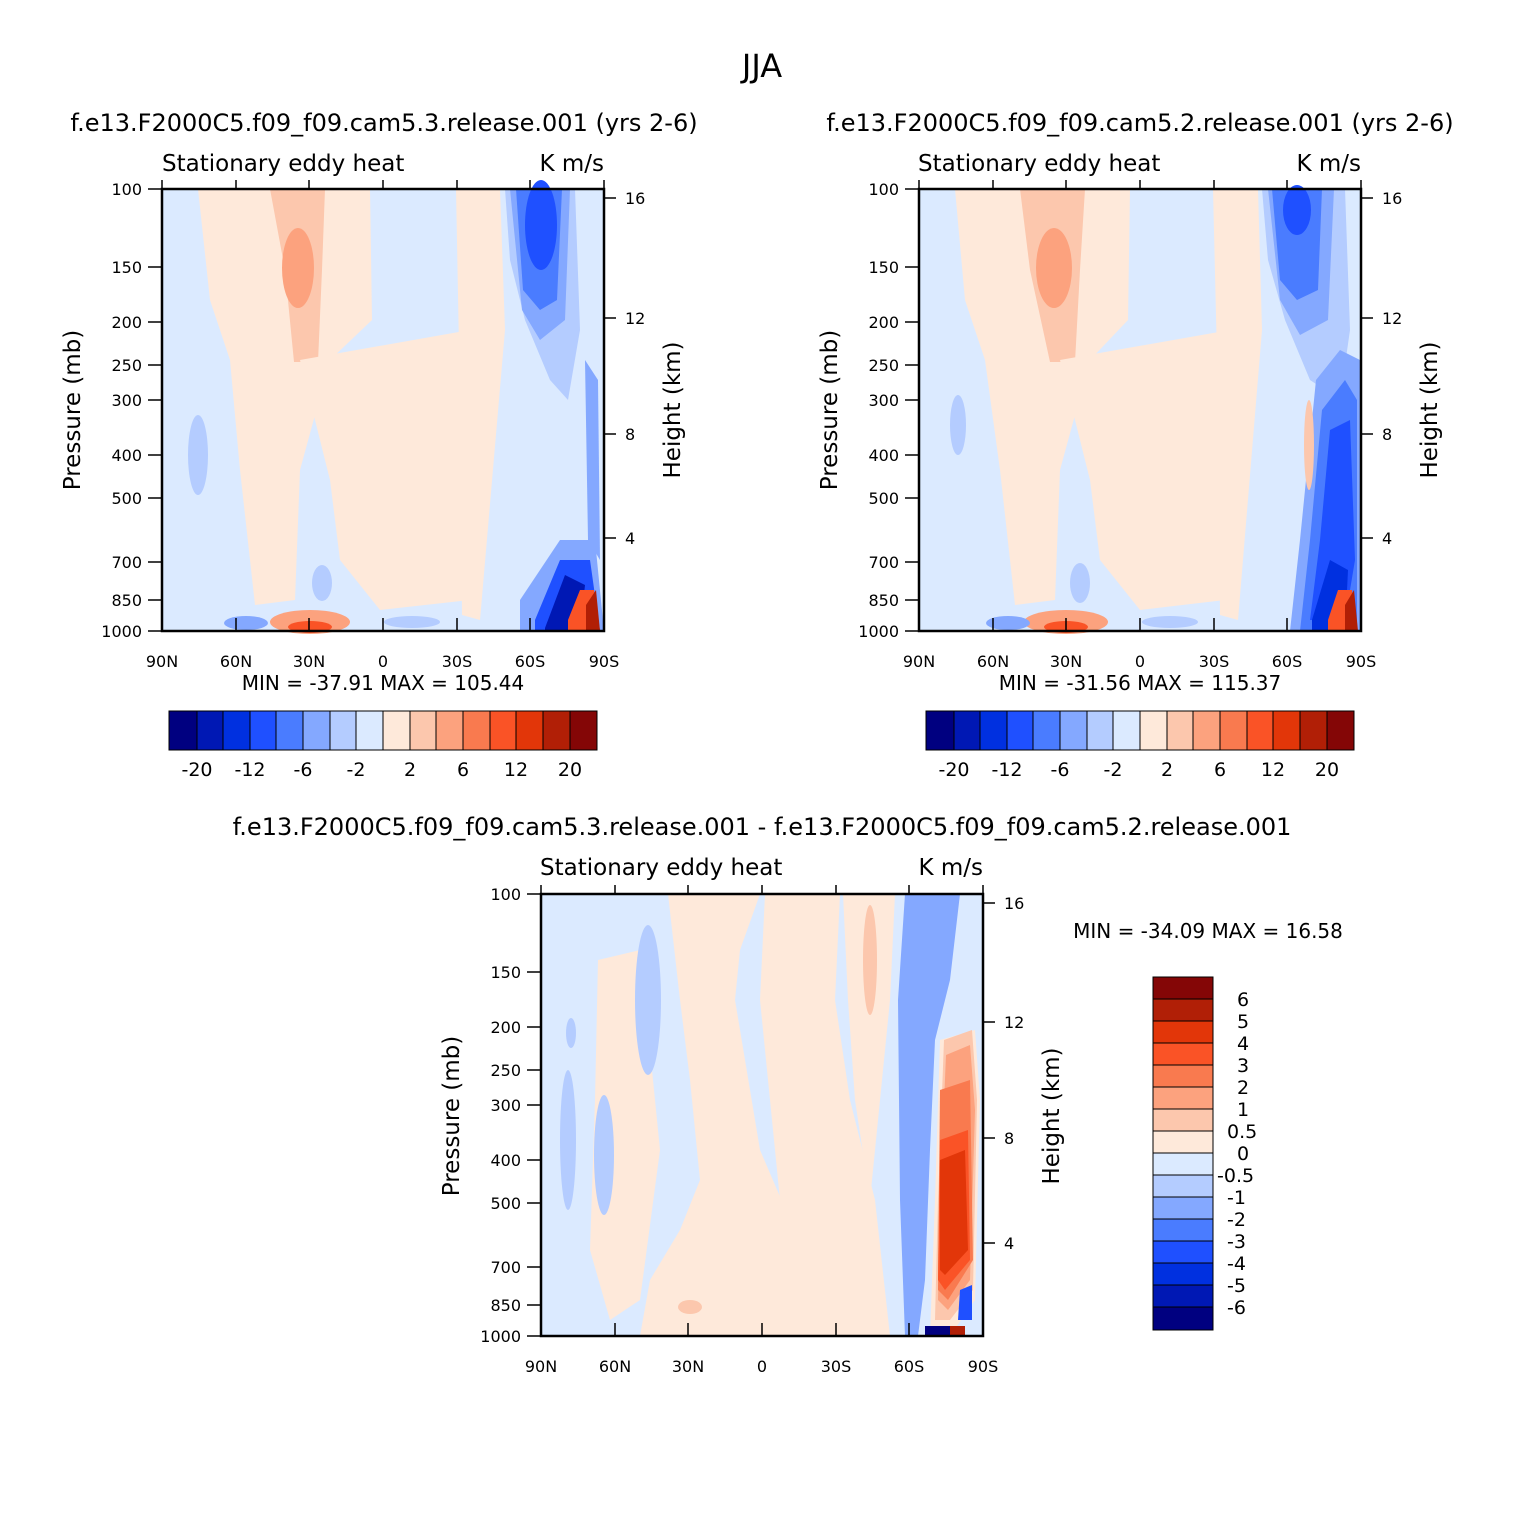 This screenshot has width=1524, height=1524. Describe the element at coordinates (505, 894) in the screenshot. I see `y-tick-label: 100` at that location.